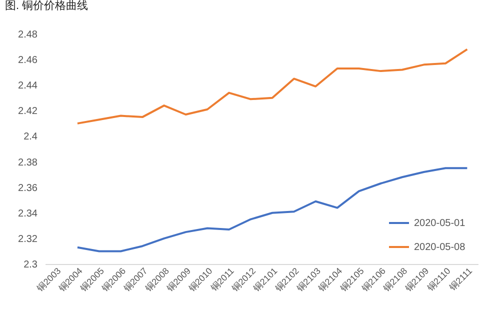 This screenshot has width=500, height=334. Describe the element at coordinates (28, 188) in the screenshot. I see `y-tick-label: 2.36` at that location.